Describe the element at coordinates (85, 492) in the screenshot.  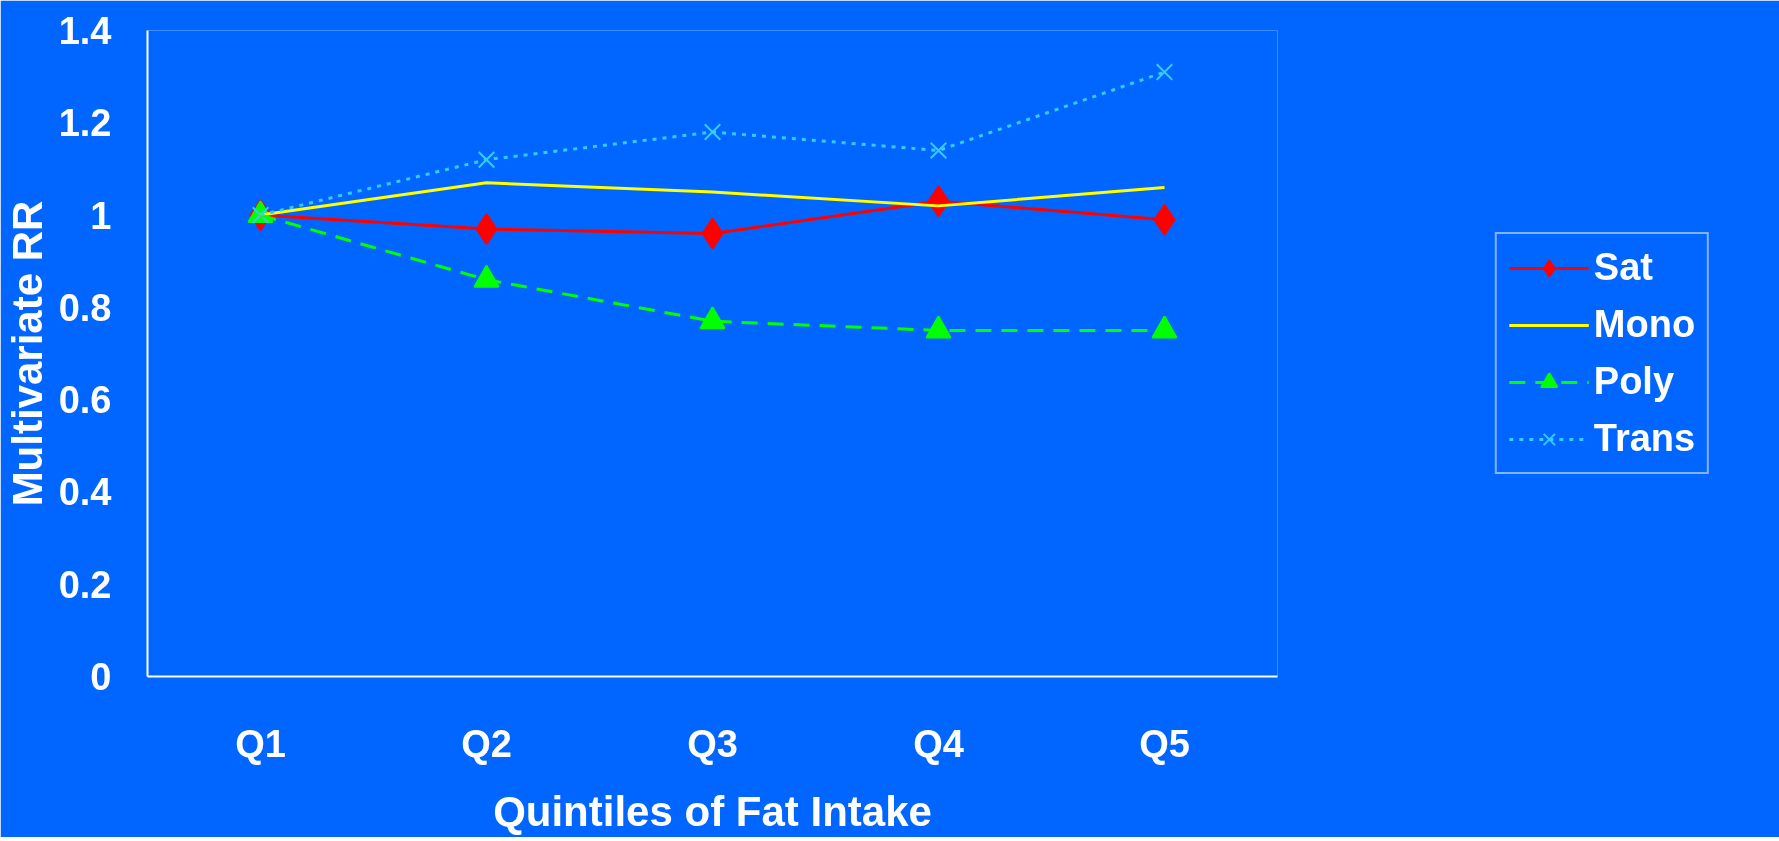
I see `y-tick-label: 0.4` at that location.